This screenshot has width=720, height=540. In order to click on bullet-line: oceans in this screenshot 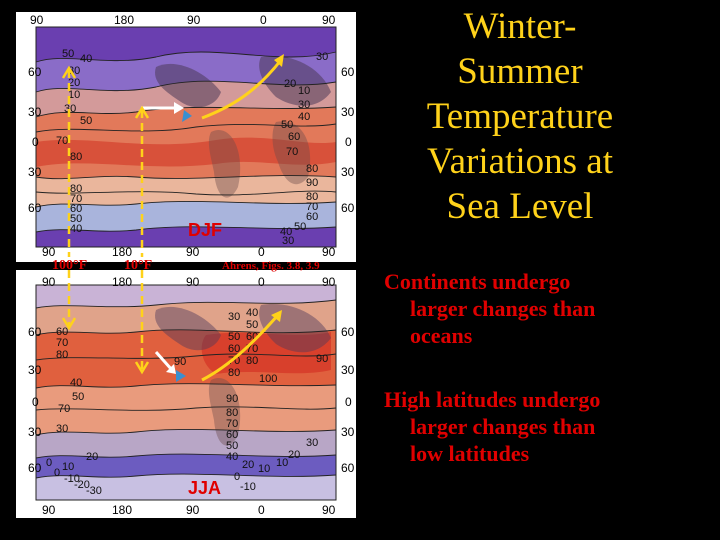, I will do `click(441, 335)`.